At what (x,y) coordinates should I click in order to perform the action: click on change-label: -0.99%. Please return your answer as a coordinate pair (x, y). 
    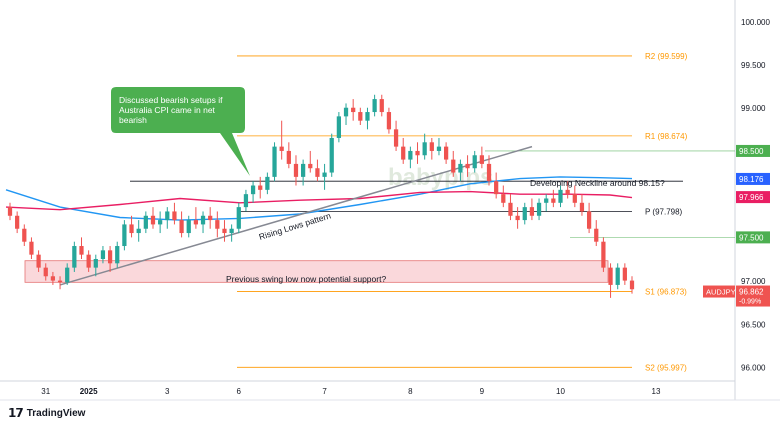
    Looking at the image, I should click on (750, 302).